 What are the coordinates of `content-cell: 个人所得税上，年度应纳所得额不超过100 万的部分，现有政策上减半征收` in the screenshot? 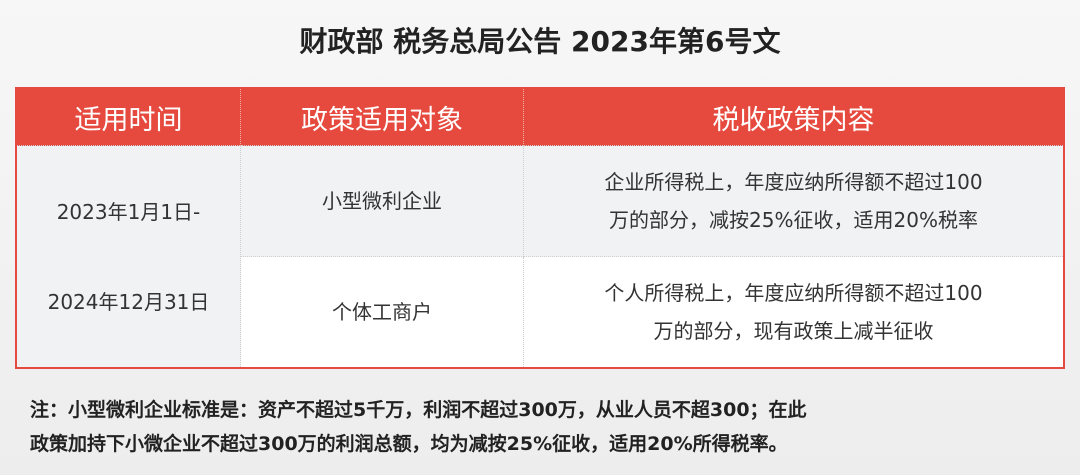 It's located at (794, 312).